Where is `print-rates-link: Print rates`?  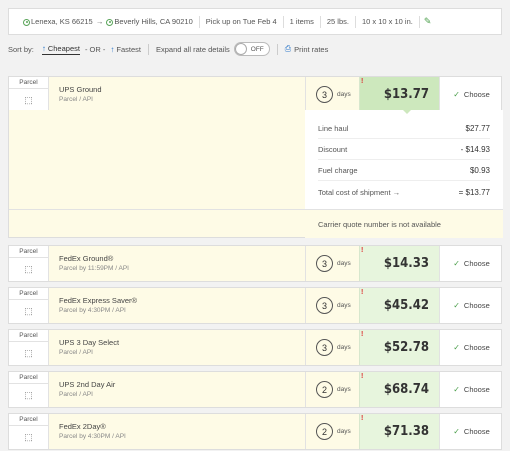
print-rates-link: Print rates is located at coordinates (311, 49).